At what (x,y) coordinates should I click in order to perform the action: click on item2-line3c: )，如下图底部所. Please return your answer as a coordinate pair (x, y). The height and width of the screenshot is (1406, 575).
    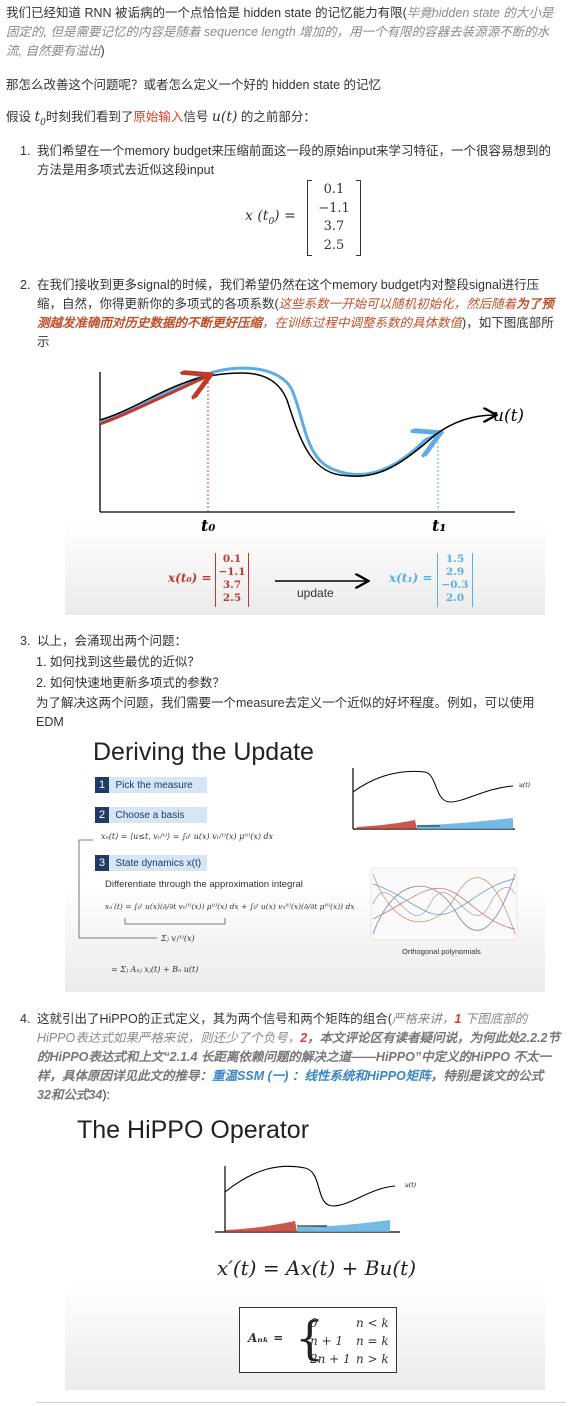
    Looking at the image, I should click on (508, 323).